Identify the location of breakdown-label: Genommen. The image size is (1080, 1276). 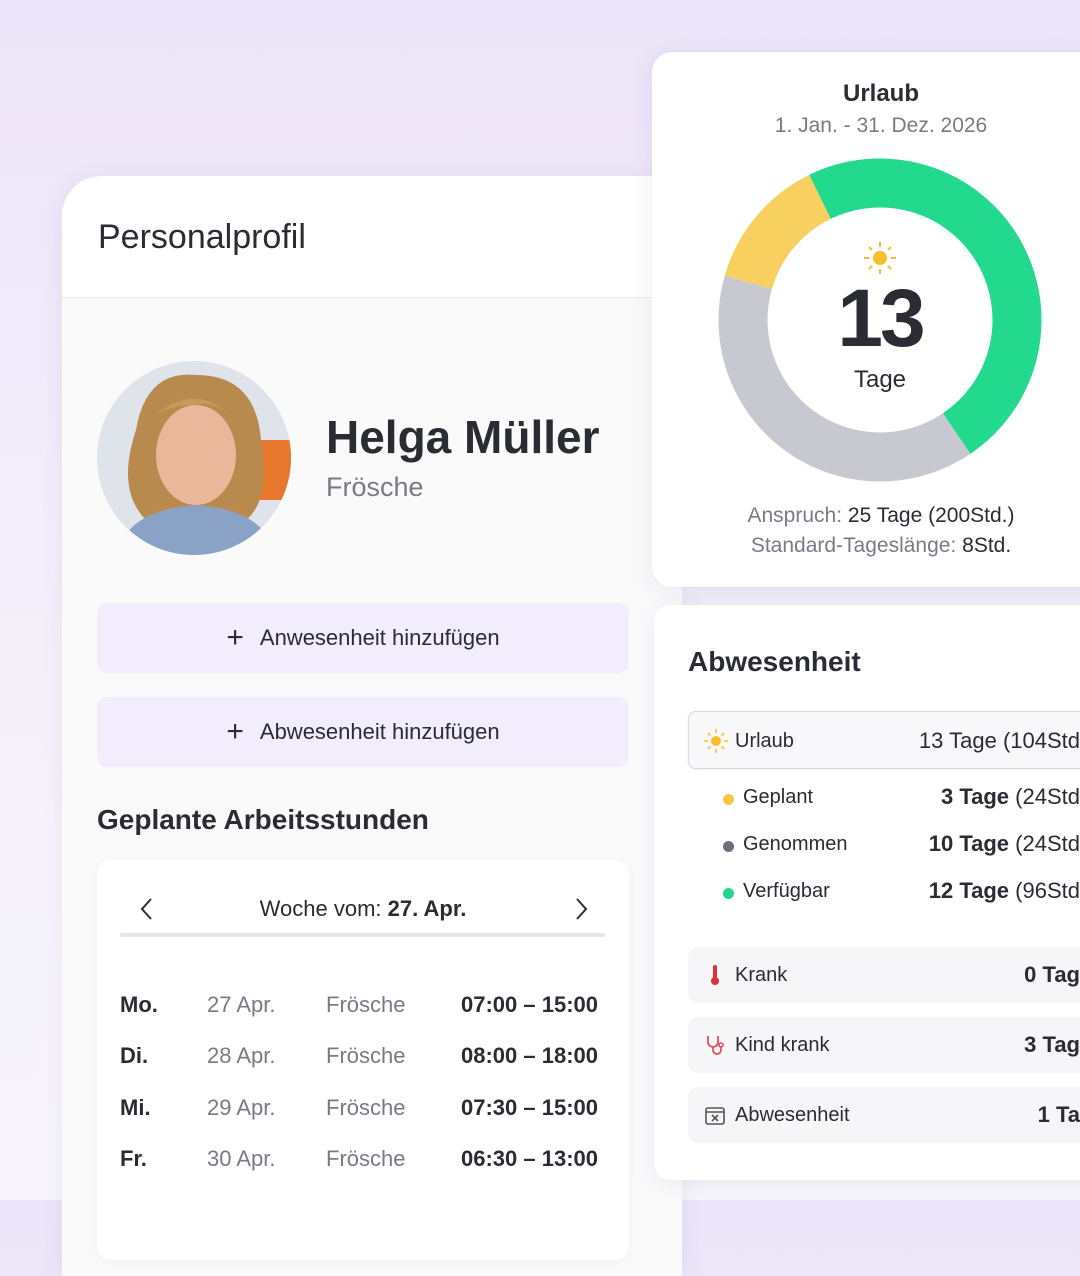
(795, 844).